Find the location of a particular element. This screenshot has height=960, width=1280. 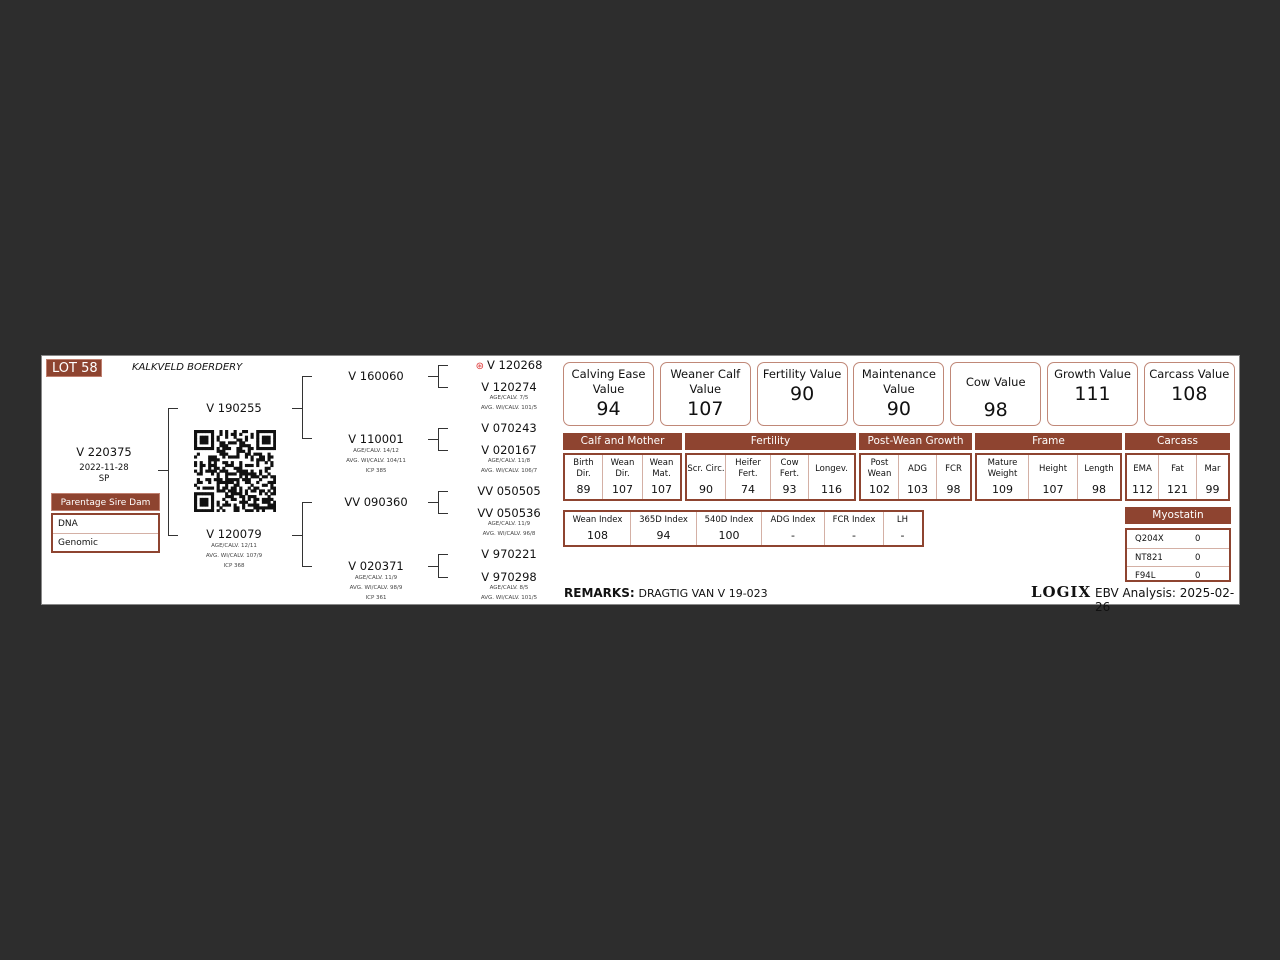

ebv-label: FCR is located at coordinates (953, 468).